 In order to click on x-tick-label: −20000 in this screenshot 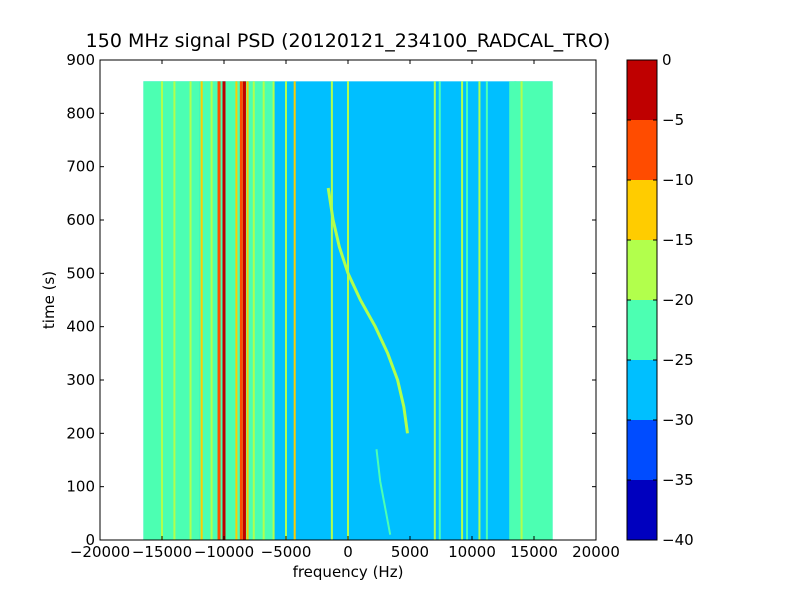, I will do `click(100, 552)`.